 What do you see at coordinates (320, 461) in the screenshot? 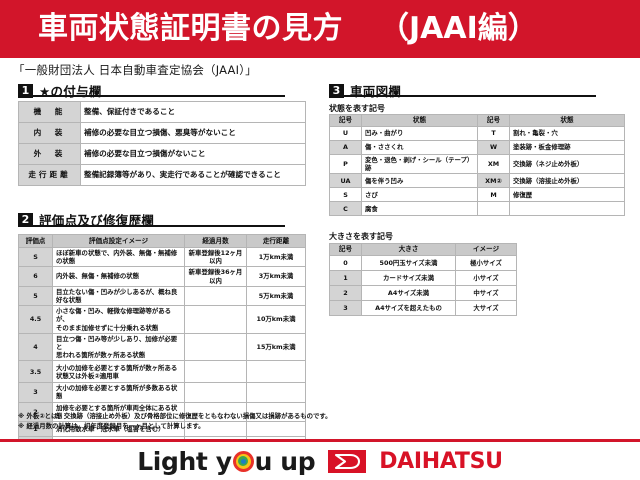
I see `footer-branding: Light y u up DAIHATSU` at bounding box center [320, 461].